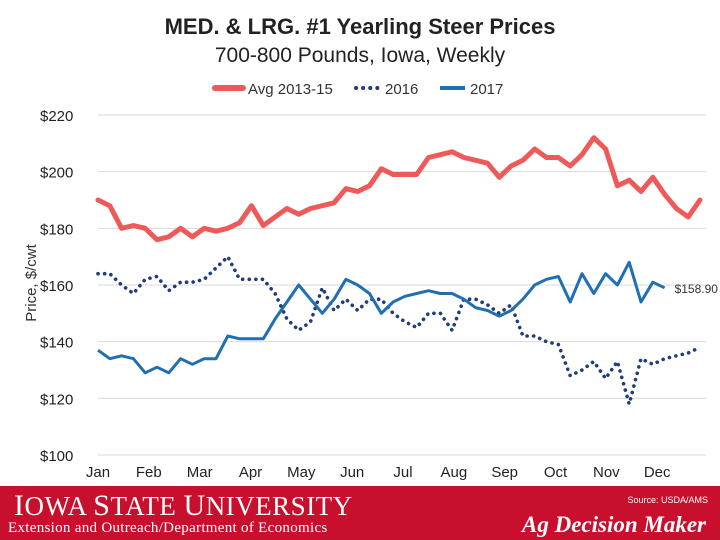 The width and height of the screenshot is (720, 540). What do you see at coordinates (357, 89) in the screenshot?
I see `legend: Avg 2013-15 2016 2017` at bounding box center [357, 89].